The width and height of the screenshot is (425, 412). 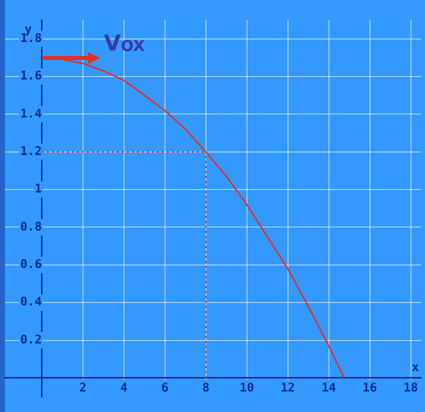 I want to click on x-axis-title: x, so click(x=415, y=367).